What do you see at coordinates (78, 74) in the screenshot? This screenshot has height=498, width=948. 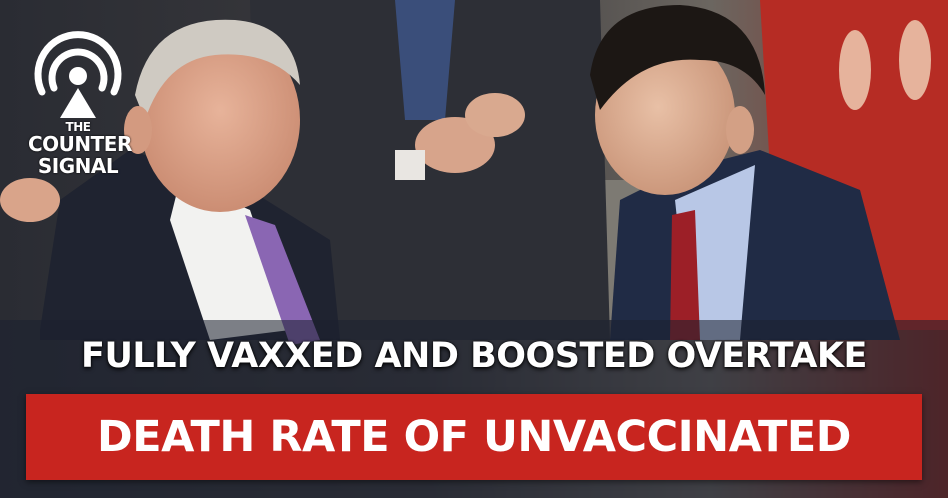 I see `broadcast-tower-logo-icon` at bounding box center [78, 74].